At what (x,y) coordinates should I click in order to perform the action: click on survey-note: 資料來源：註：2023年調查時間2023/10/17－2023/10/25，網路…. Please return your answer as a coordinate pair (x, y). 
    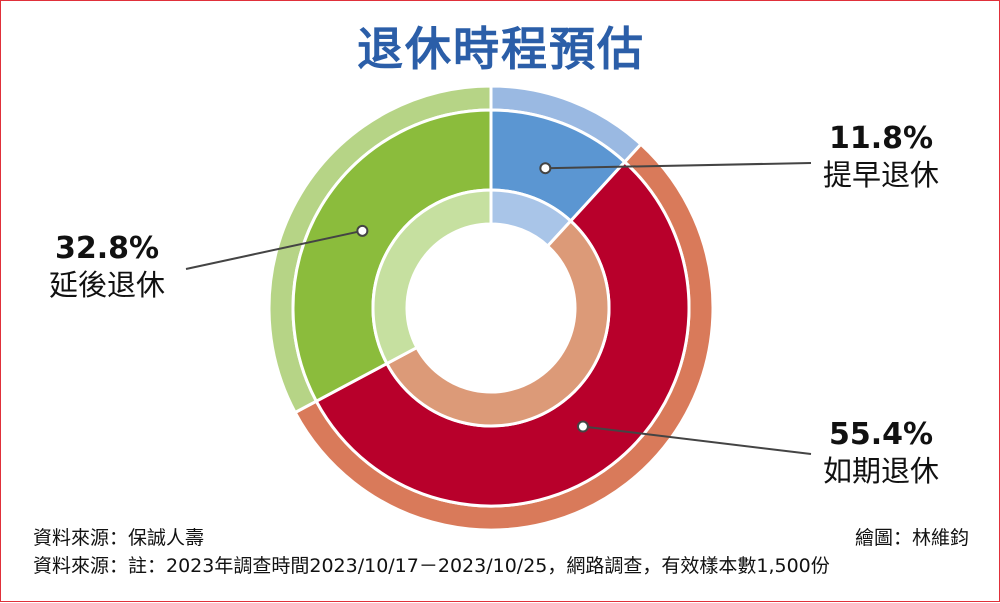
    Looking at the image, I should click on (431, 566).